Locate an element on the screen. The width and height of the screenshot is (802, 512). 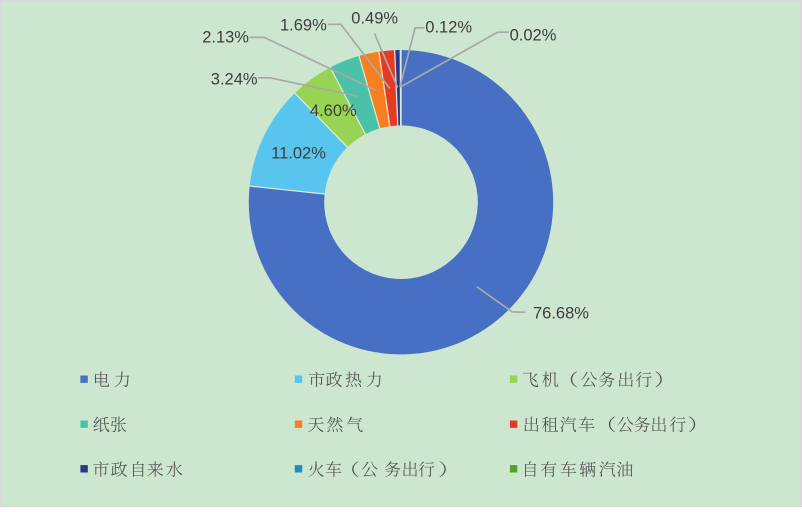
svg-text: 0.12% is located at coordinates (448, 28).